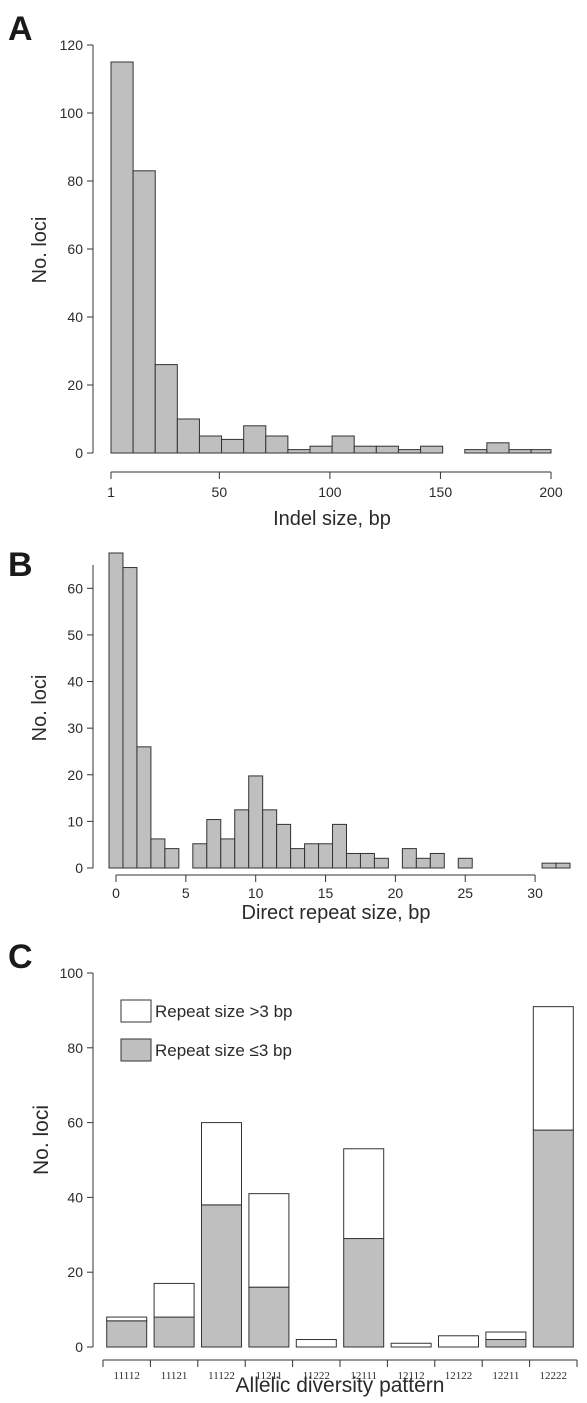 The image size is (587, 1403). Describe the element at coordinates (40, 708) in the screenshot. I see `panel-b-y-axis-title: No. loci` at that location.